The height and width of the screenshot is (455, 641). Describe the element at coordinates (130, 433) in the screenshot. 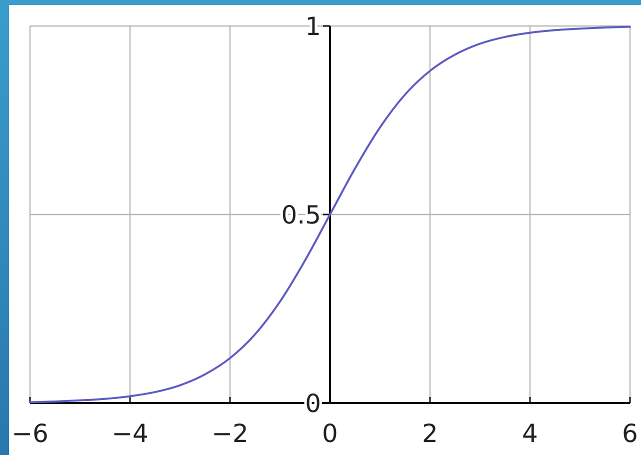

I see `x-tick-label: −4` at that location.